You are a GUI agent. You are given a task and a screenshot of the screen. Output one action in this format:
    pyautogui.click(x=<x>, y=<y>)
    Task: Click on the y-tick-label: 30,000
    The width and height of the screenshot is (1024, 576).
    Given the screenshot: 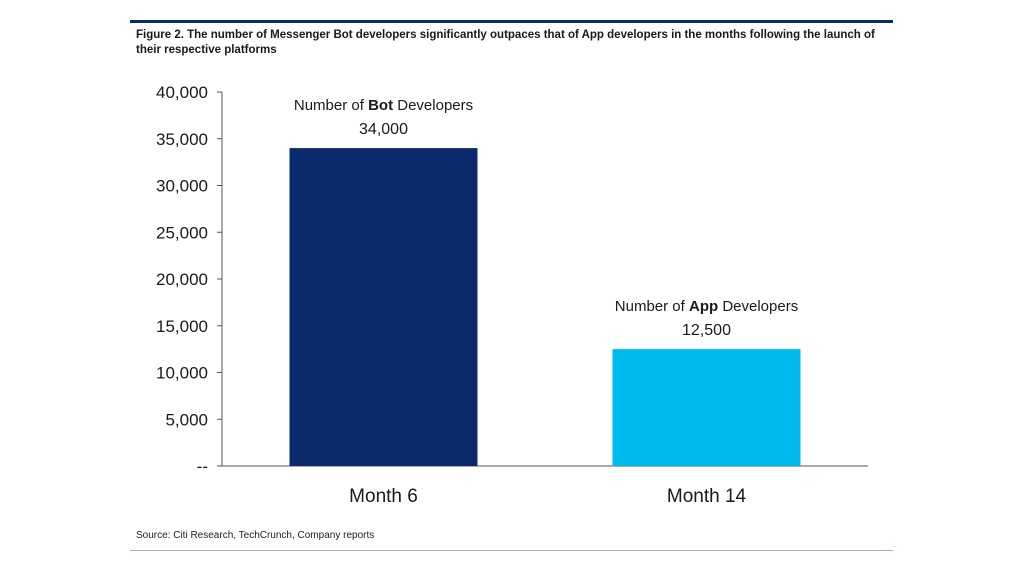 What is the action you would take?
    pyautogui.click(x=182, y=186)
    